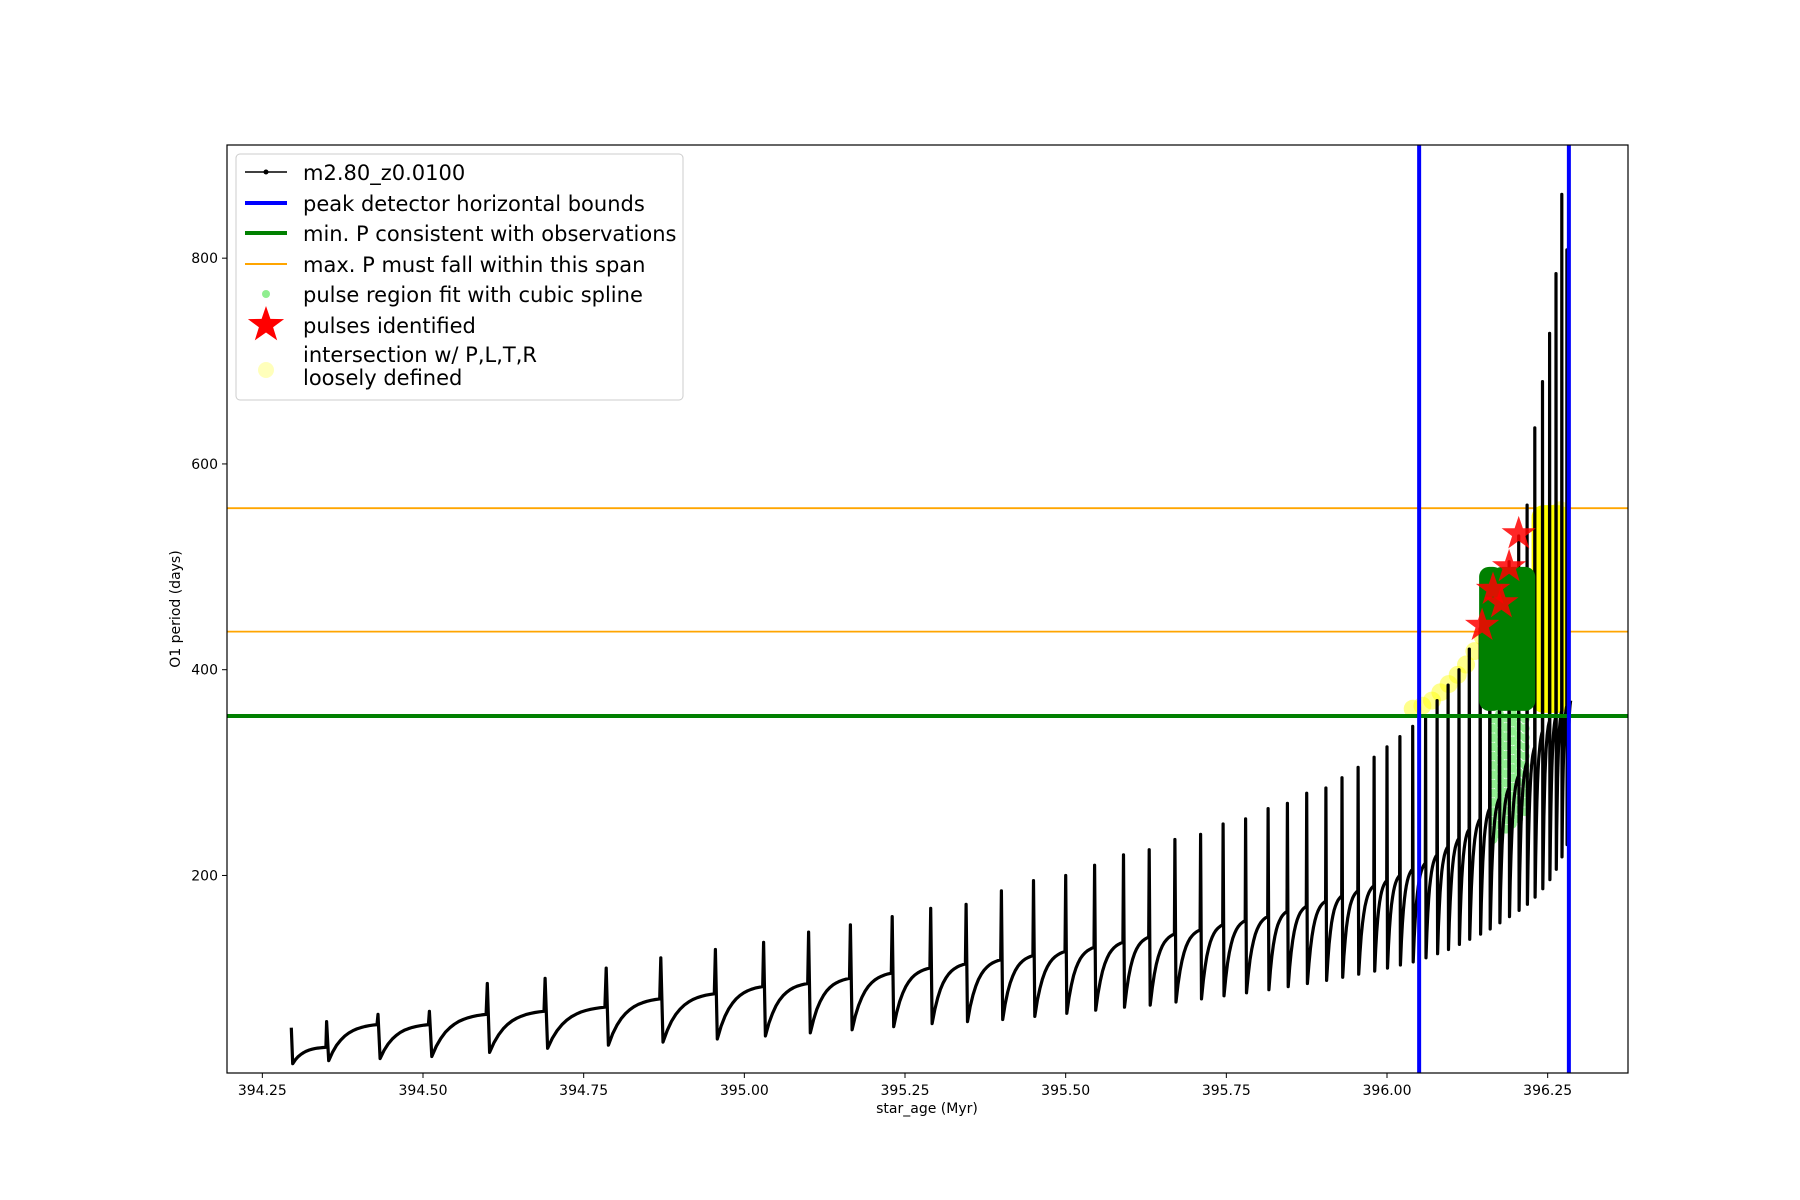 This screenshot has width=1800, height=1200. I want to click on legend-entry-min: min. P consistent with observations, so click(489, 234).